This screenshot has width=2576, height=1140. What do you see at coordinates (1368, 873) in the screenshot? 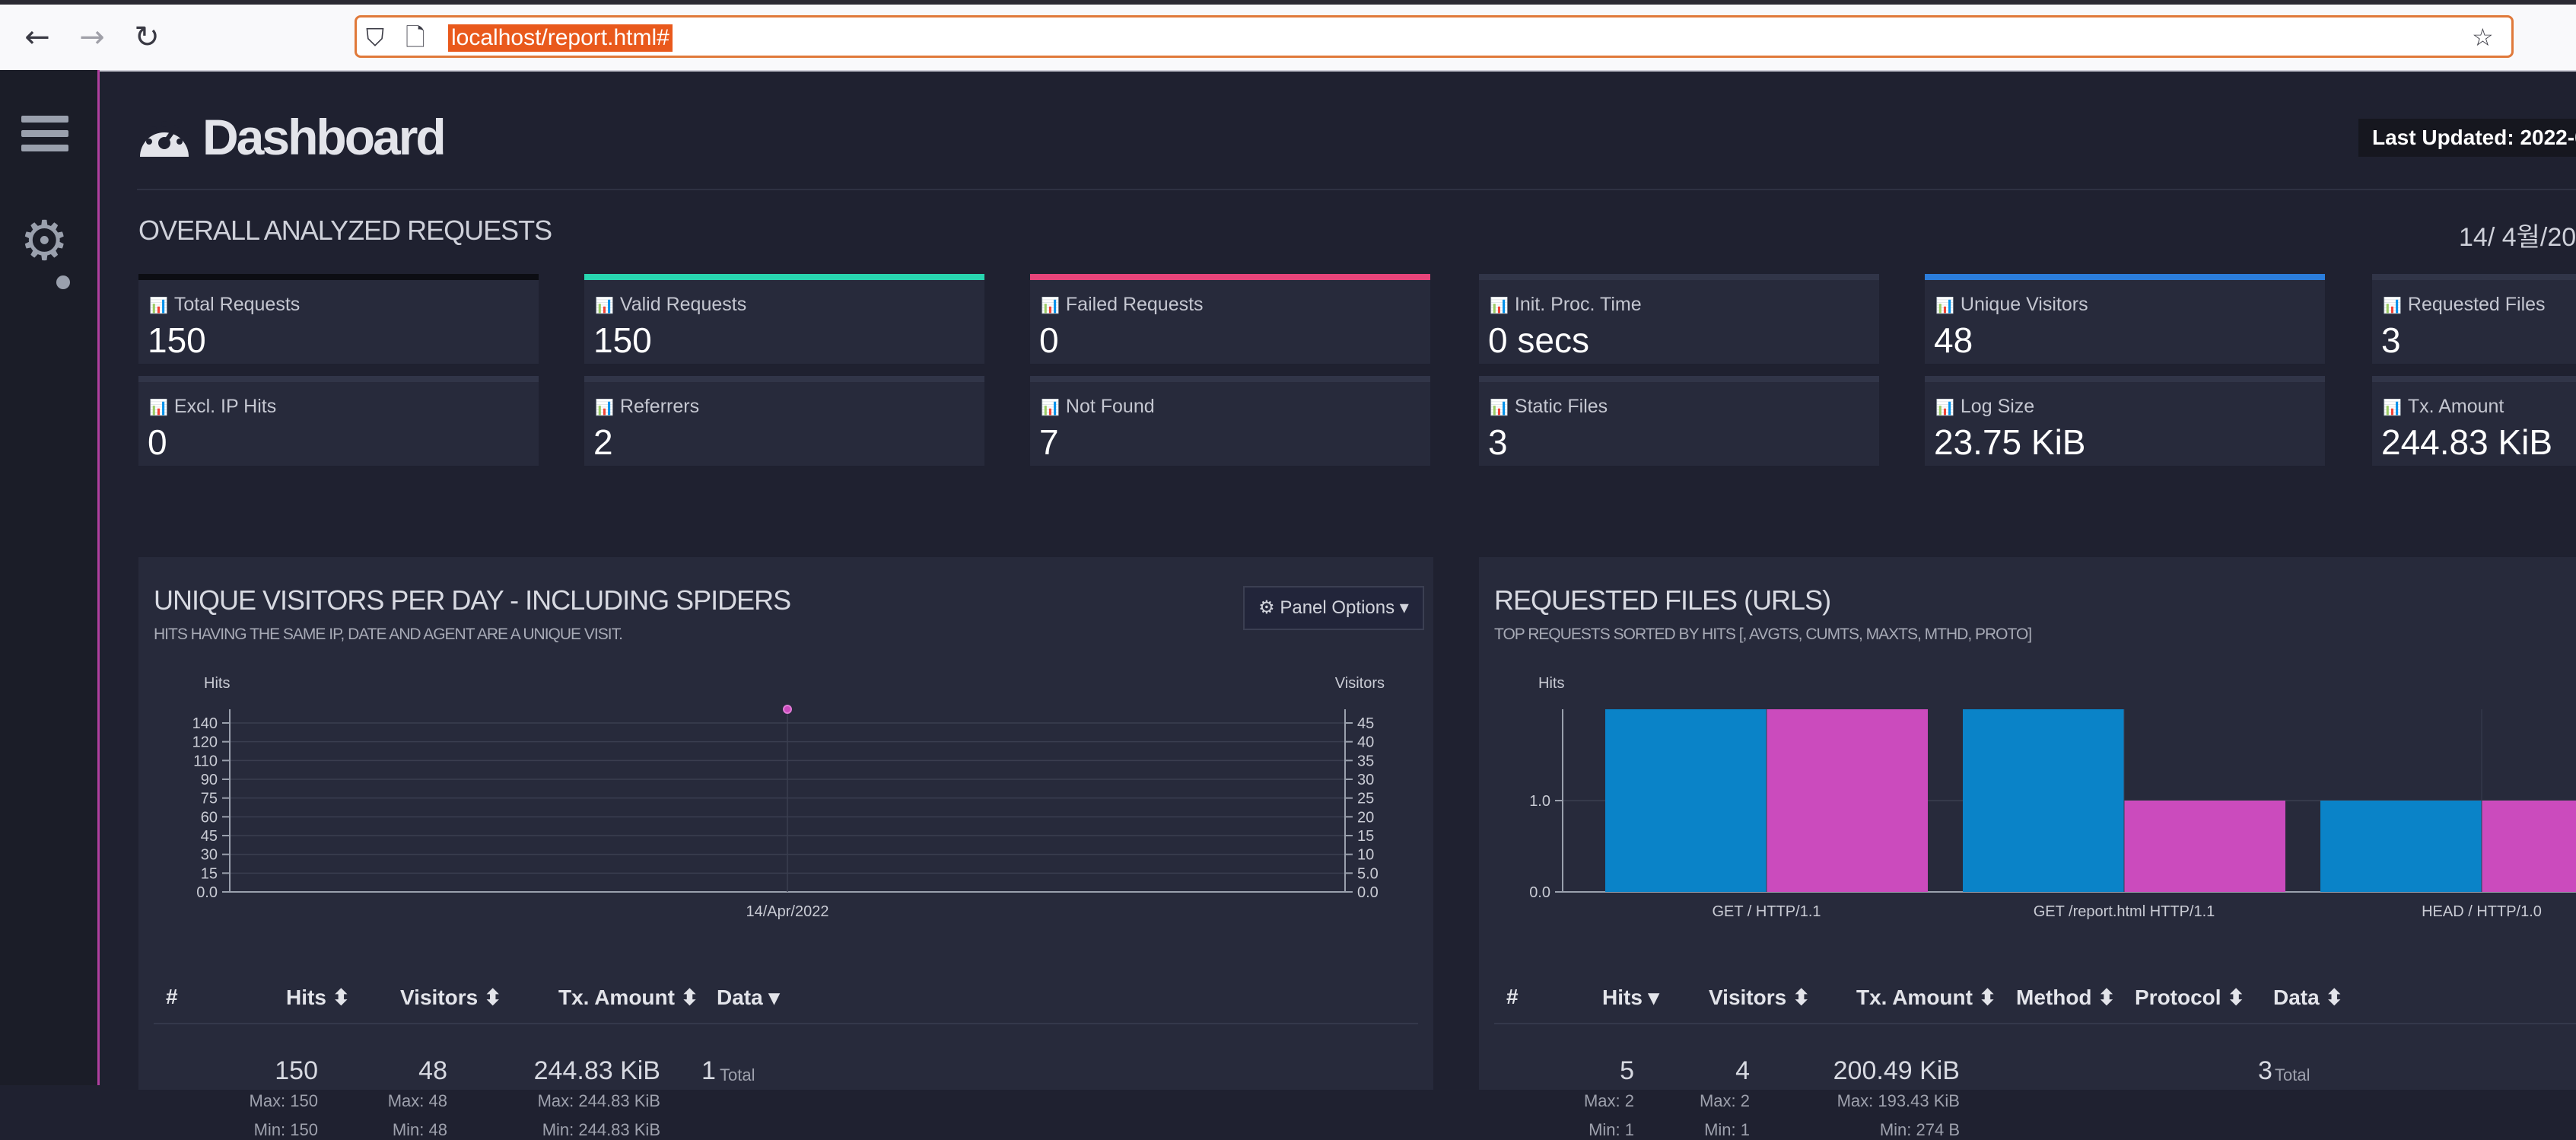
I see `y2-tick-label: 5.0` at bounding box center [1368, 873].